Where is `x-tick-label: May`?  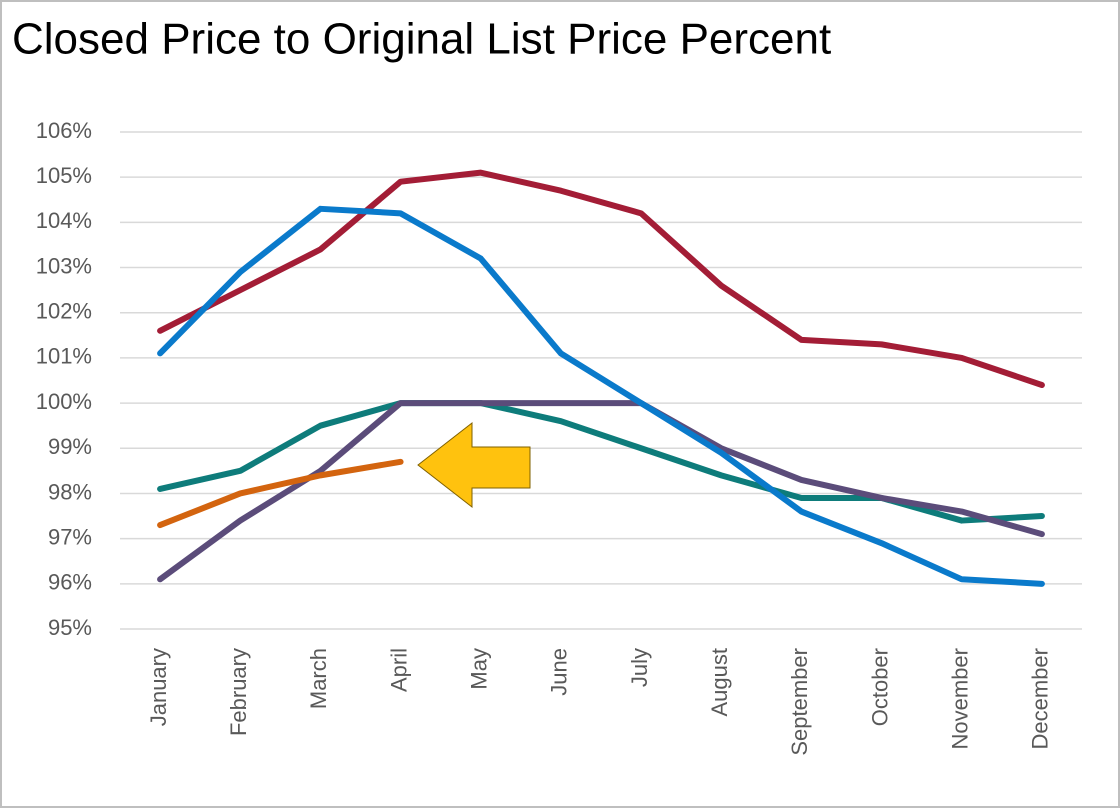
x-tick-label: May is located at coordinates (479, 669).